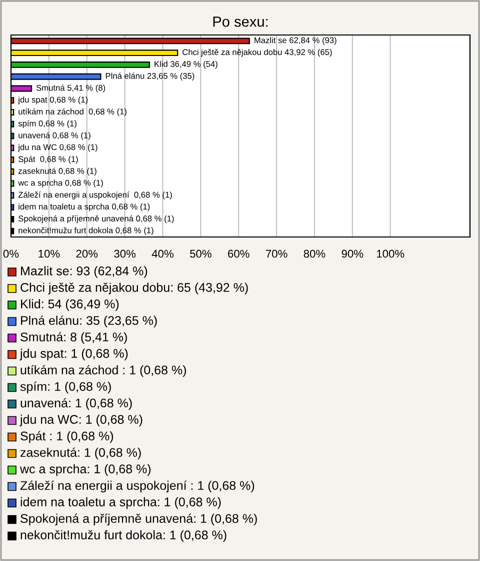  What do you see at coordinates (163, 254) in the screenshot?
I see `x-tick-label: 40%` at bounding box center [163, 254].